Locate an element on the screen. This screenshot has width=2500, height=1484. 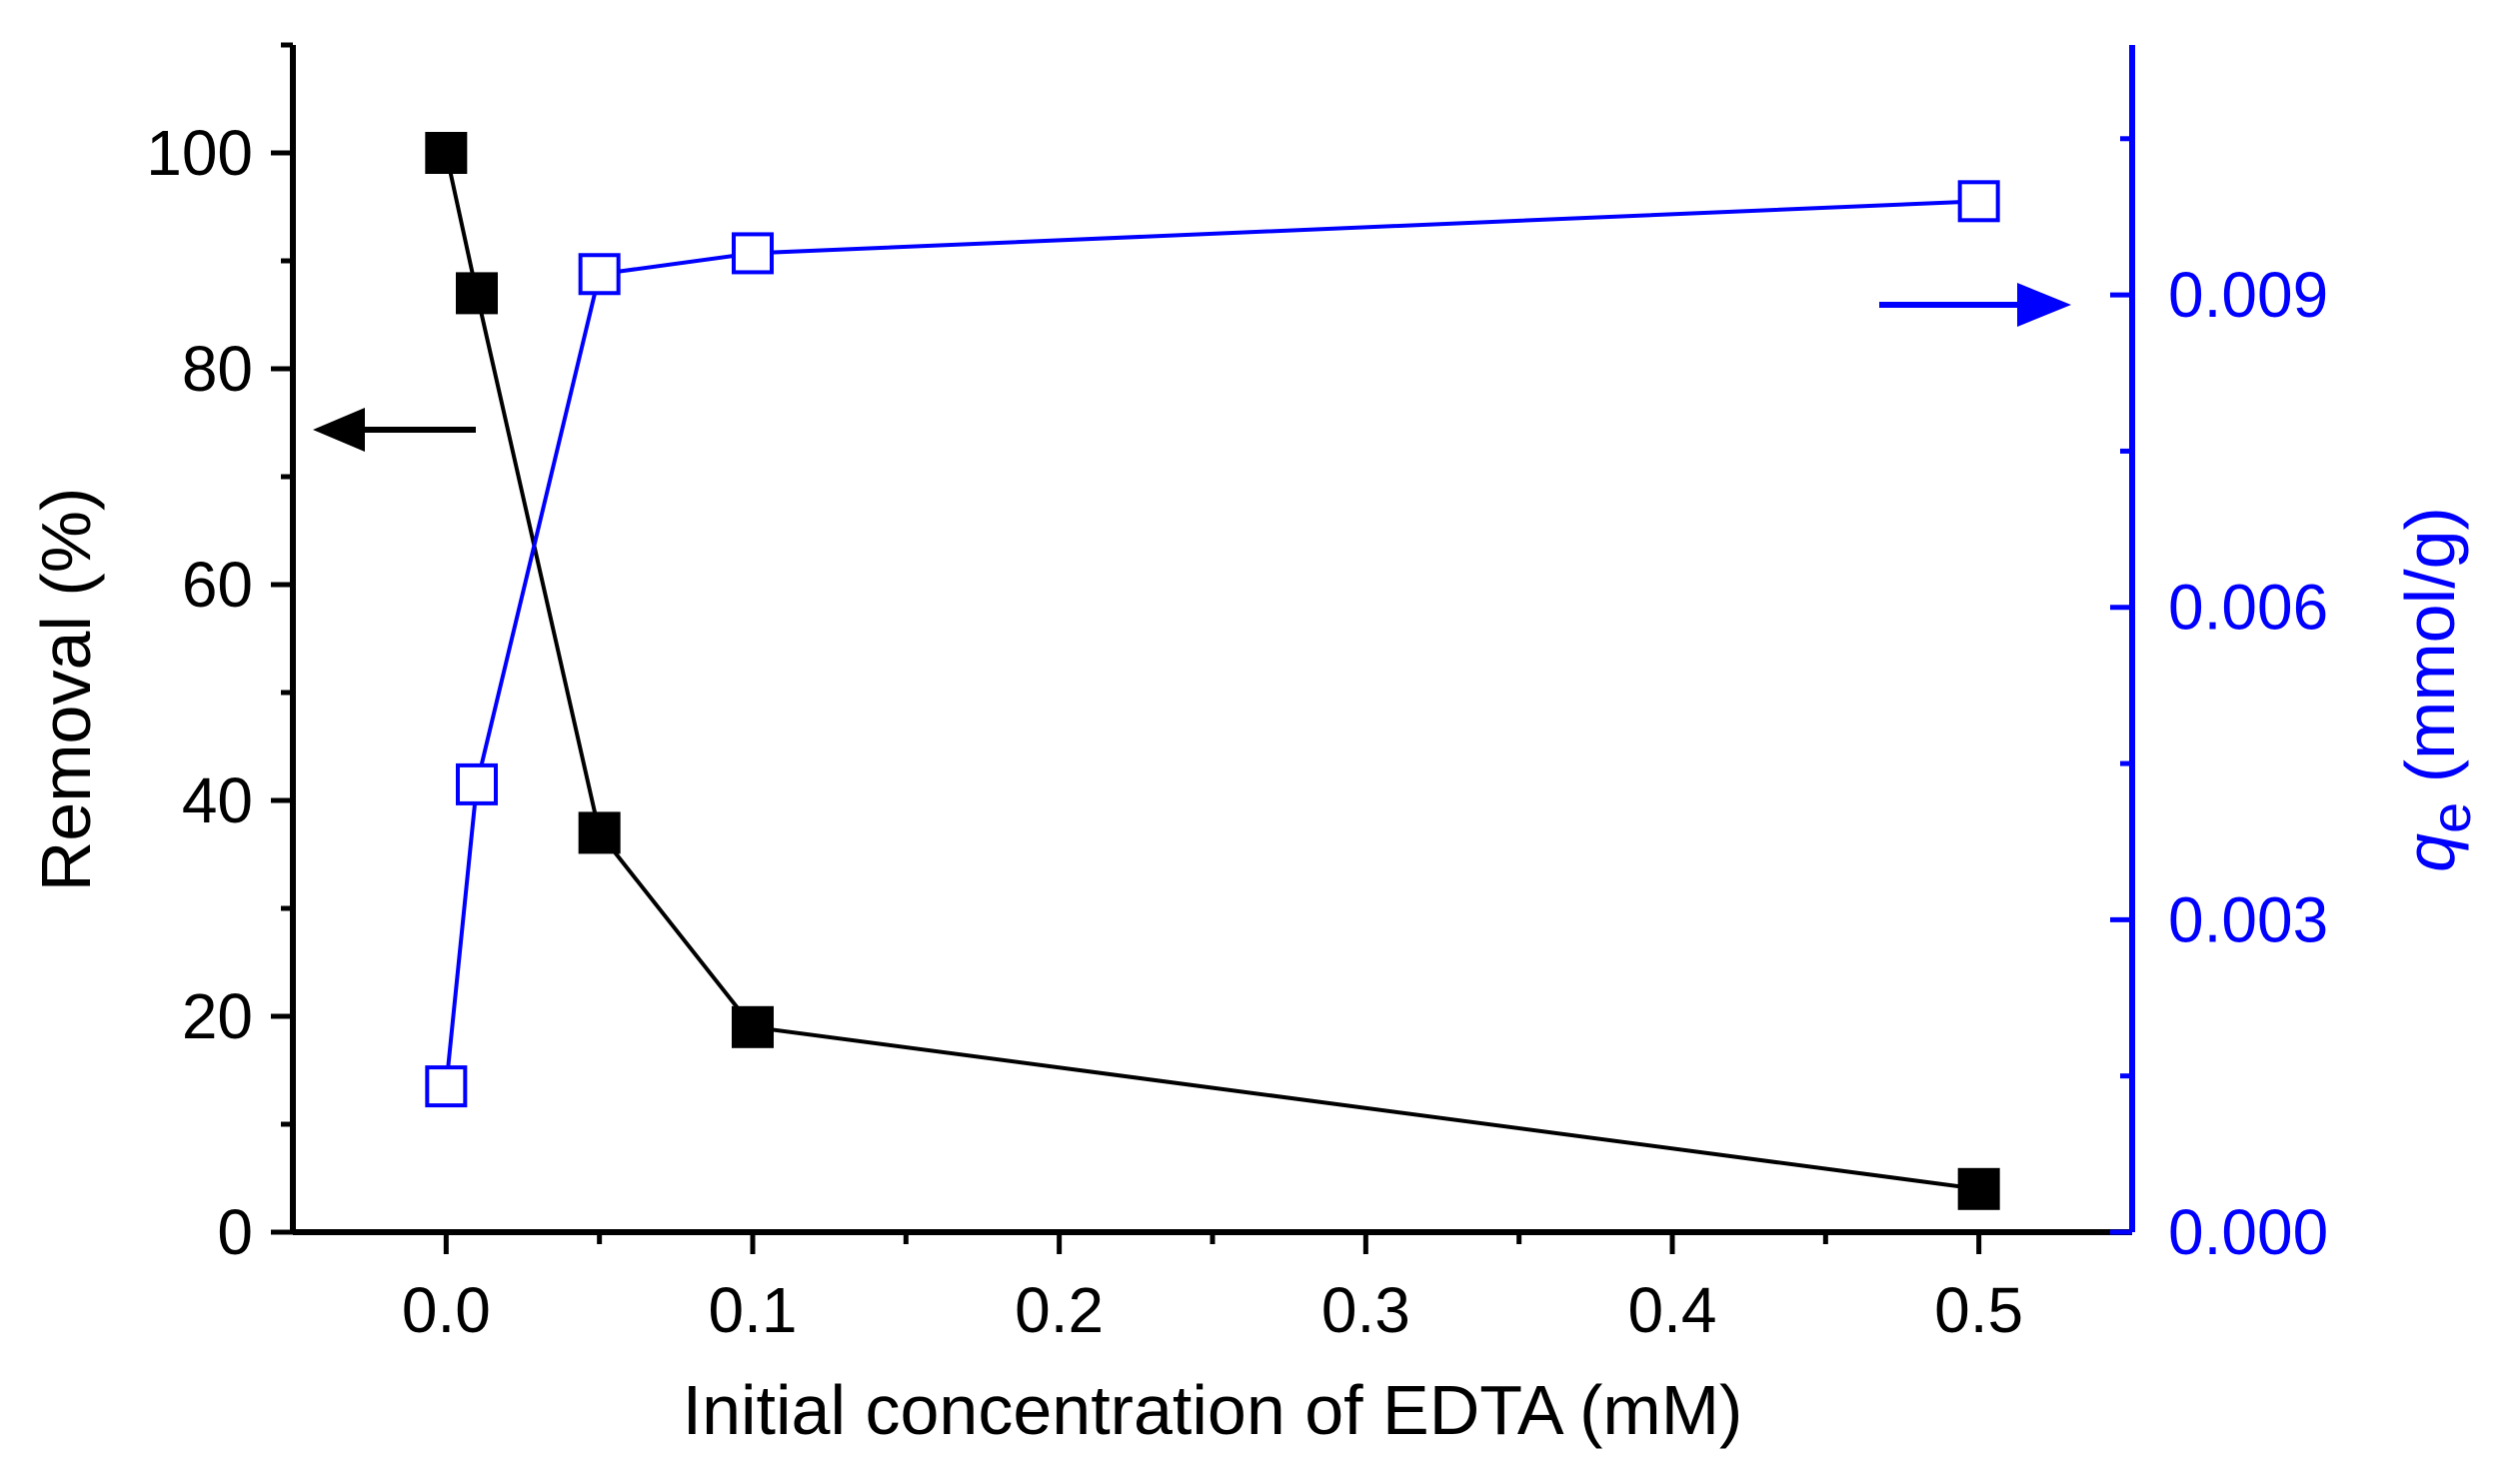
x-tick-label: 0.3 is located at coordinates (1365, 1310).